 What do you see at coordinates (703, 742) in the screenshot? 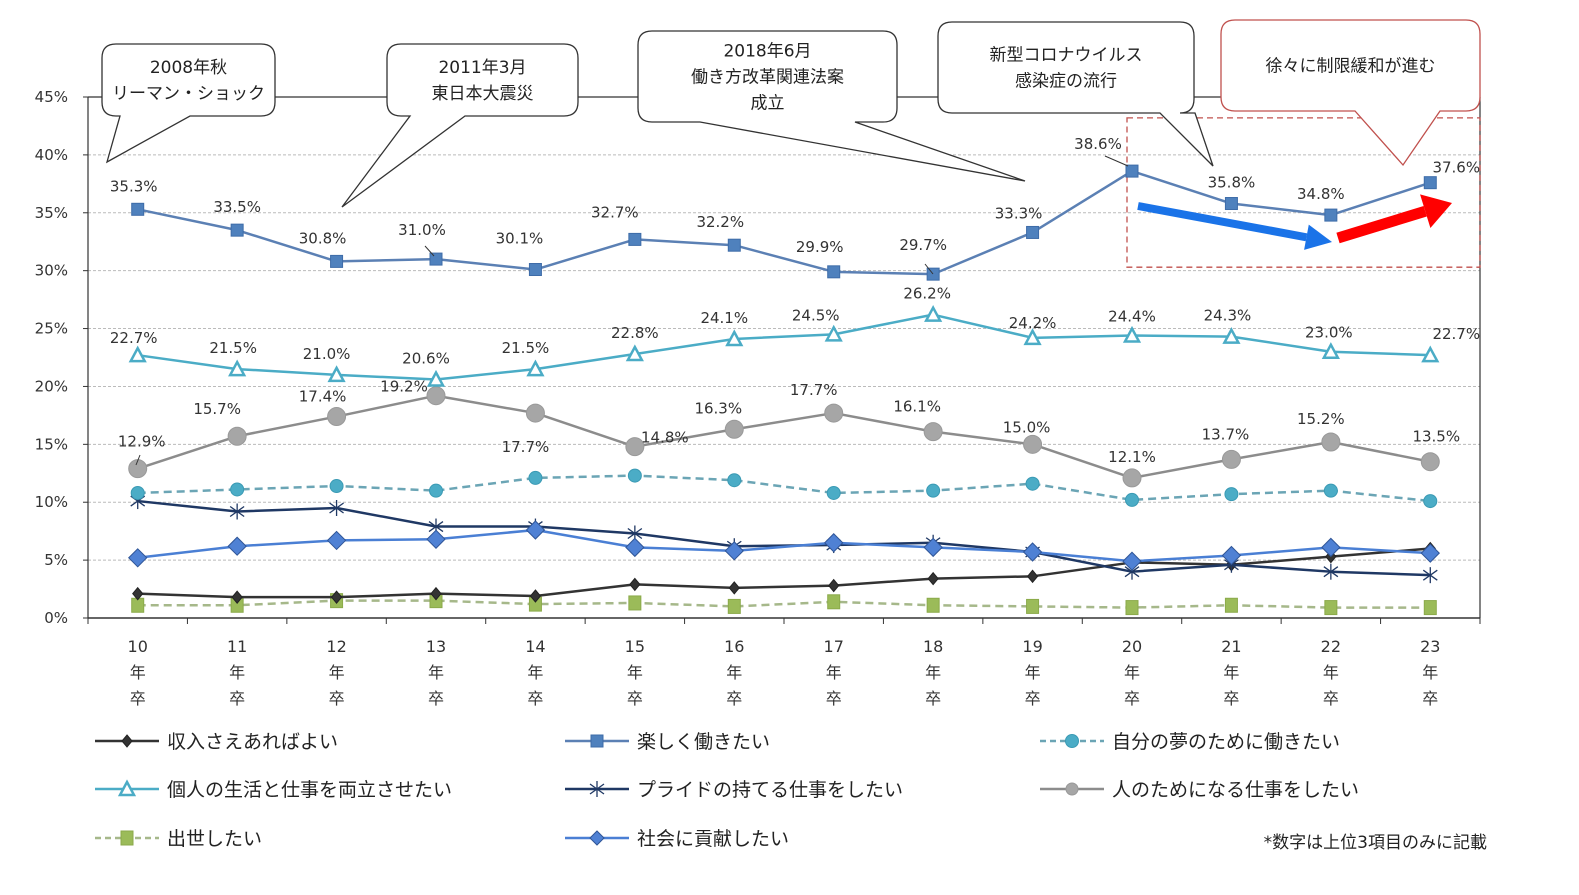
I see `legend-label: 楽しく働きたい` at bounding box center [703, 742].